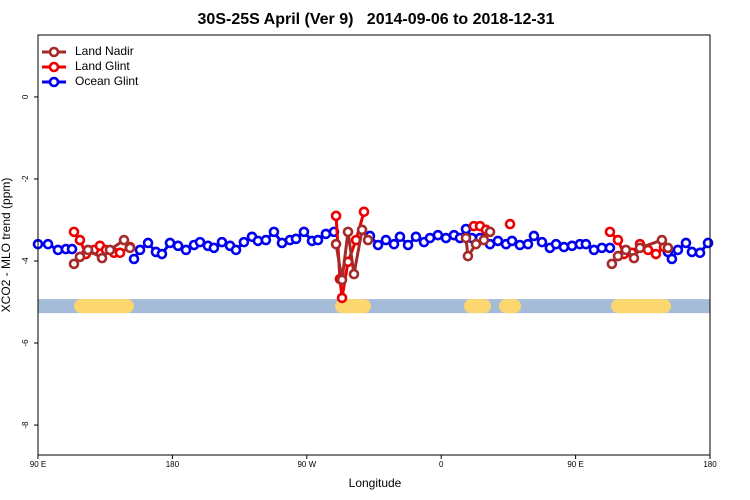  Describe the element at coordinates (25, 96) in the screenshot. I see `y-tick-label: 0` at that location.